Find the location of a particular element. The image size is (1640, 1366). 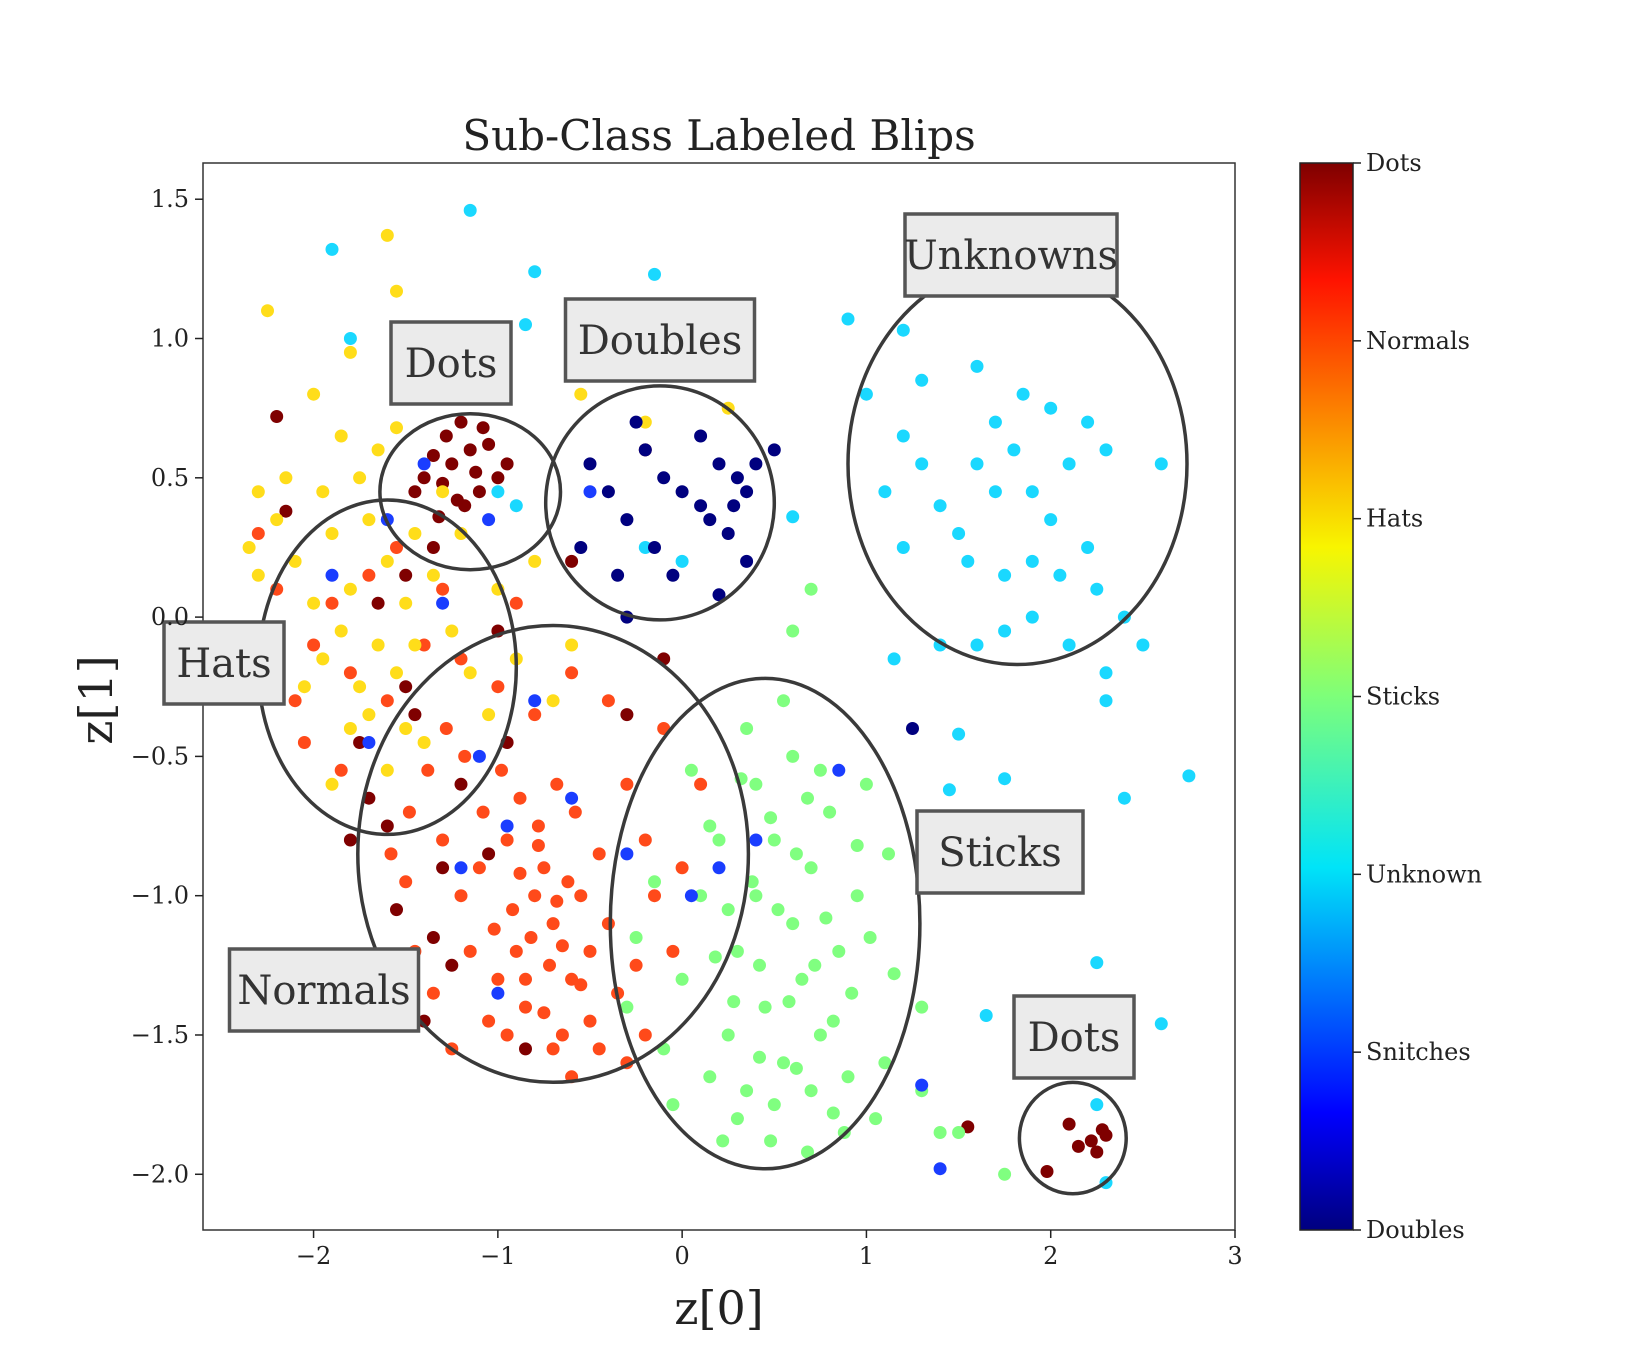

annotation-label: Sticks is located at coordinates (1000, 852).